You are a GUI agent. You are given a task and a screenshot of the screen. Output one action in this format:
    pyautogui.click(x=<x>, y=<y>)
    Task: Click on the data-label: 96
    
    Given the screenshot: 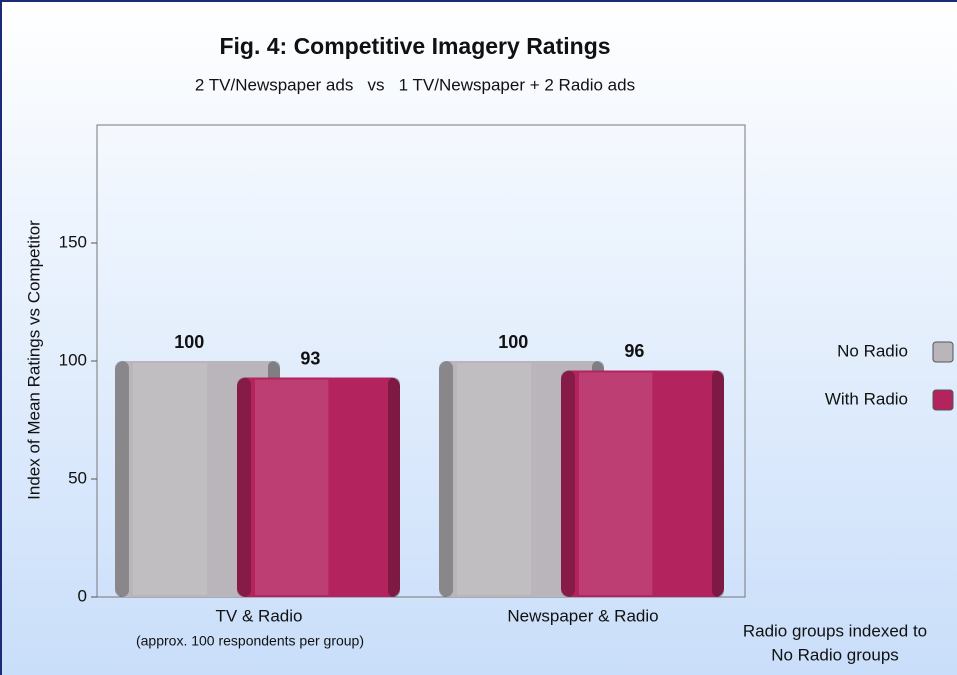 What is the action you would take?
    pyautogui.click(x=634, y=351)
    